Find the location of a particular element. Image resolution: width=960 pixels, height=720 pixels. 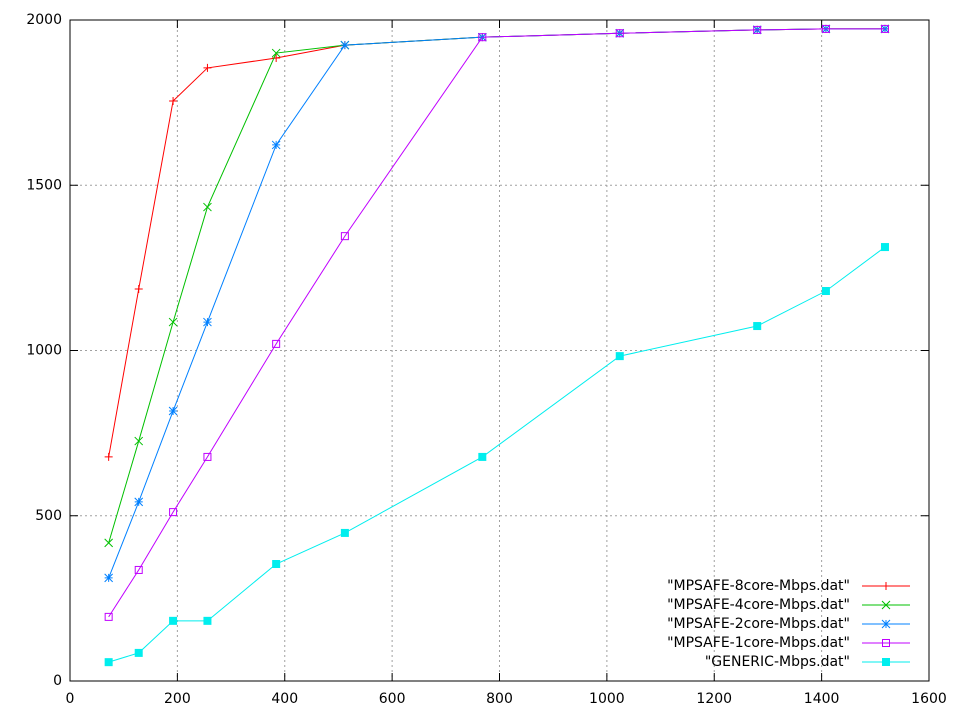

y-tick-label: 1500 is located at coordinates (44, 185).